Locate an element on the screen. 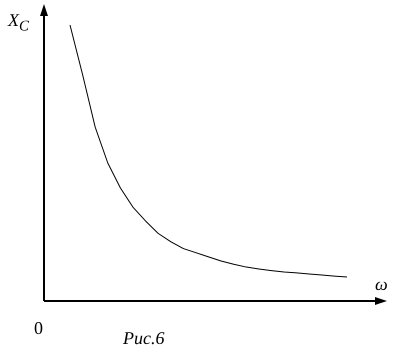  y-axis-title: X$_{C}$ is located at coordinates (19, 23).